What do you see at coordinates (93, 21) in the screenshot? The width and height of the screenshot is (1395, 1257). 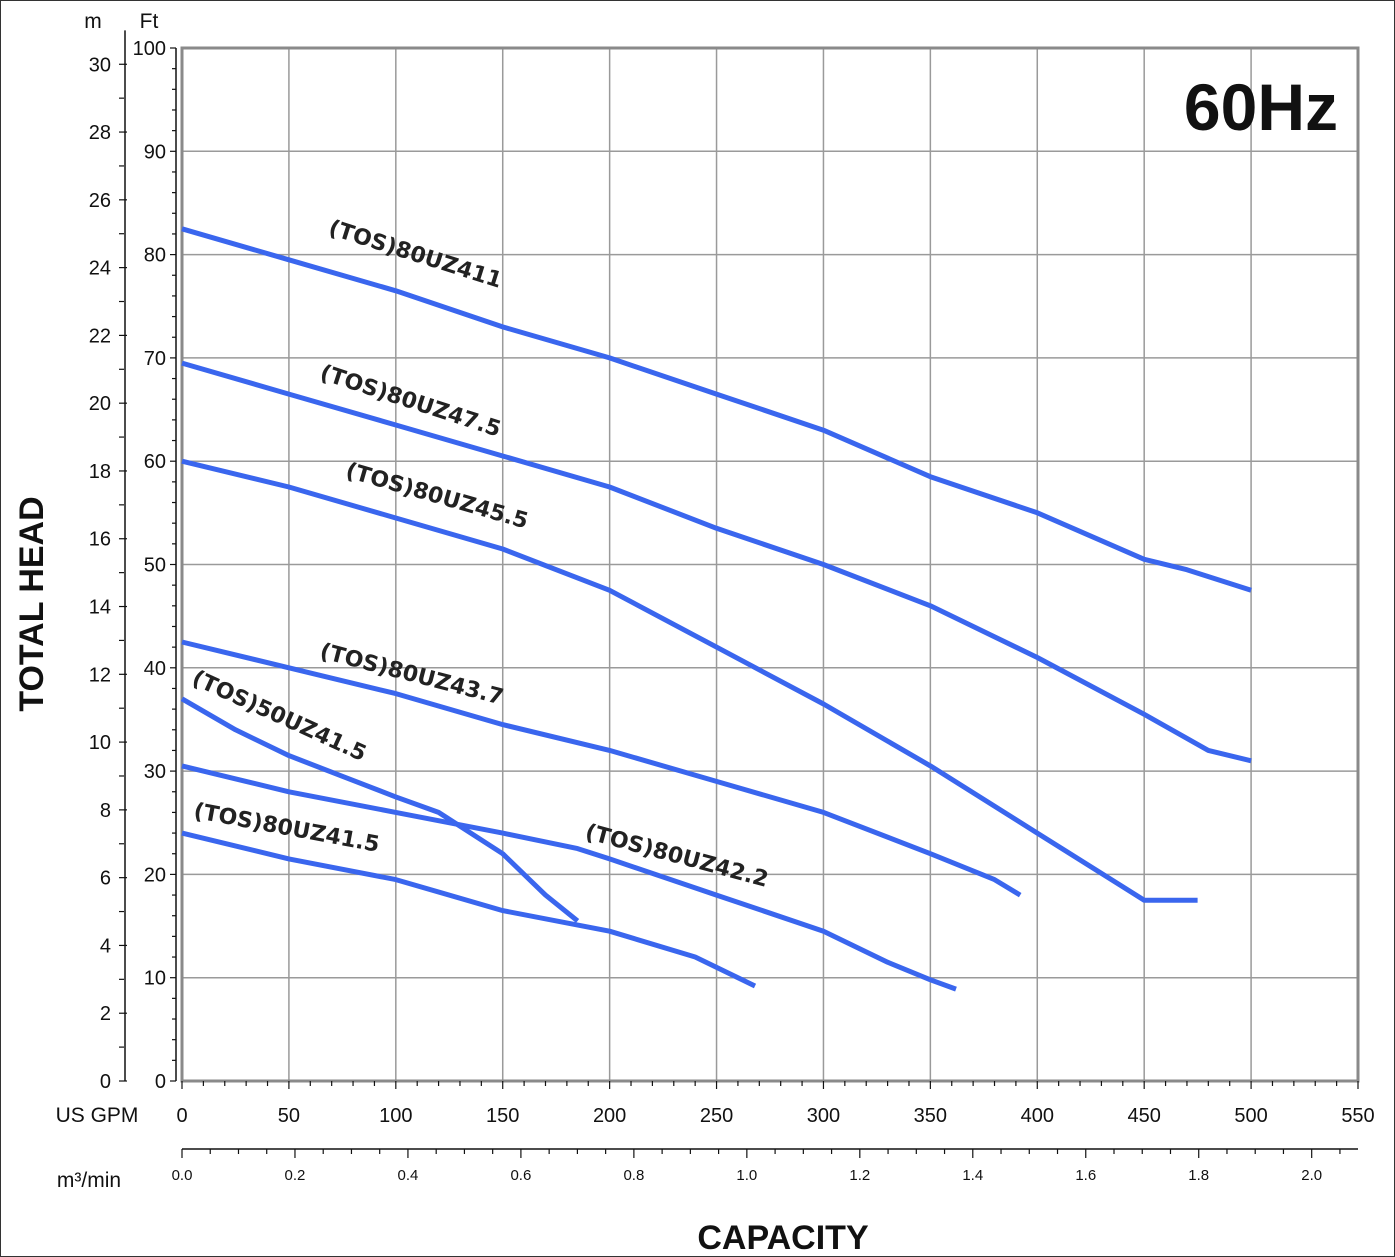 I see `y-unit-m: m` at bounding box center [93, 21].